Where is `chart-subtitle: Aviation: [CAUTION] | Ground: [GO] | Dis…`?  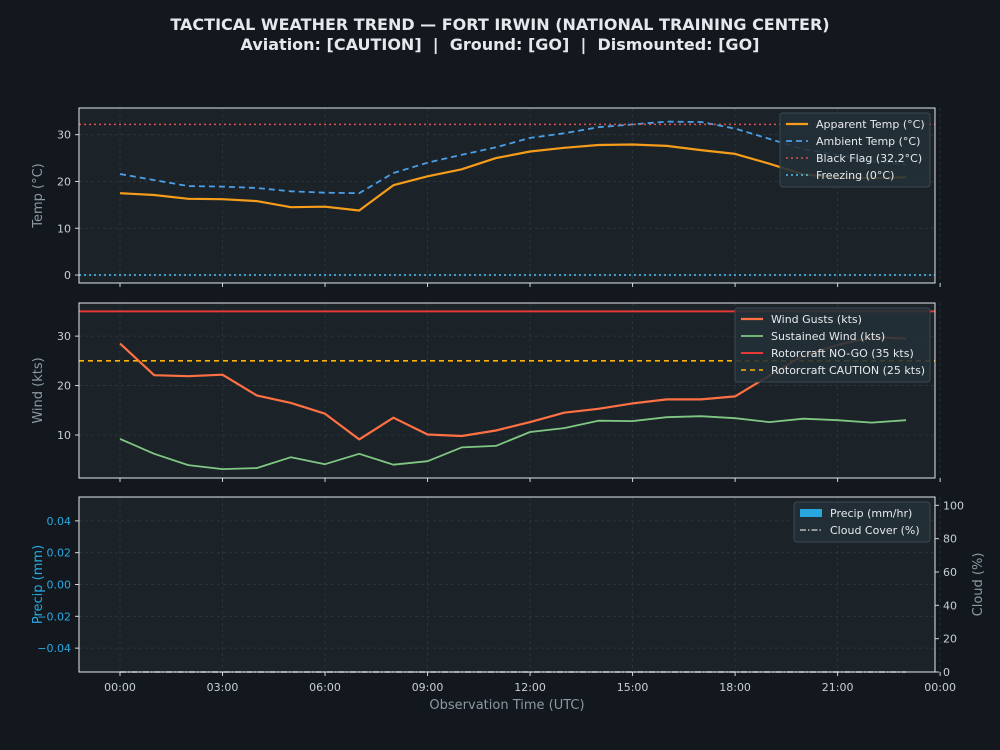 chart-subtitle: Aviation: [CAUTION] | Ground: [GO] | Dis… is located at coordinates (500, 45).